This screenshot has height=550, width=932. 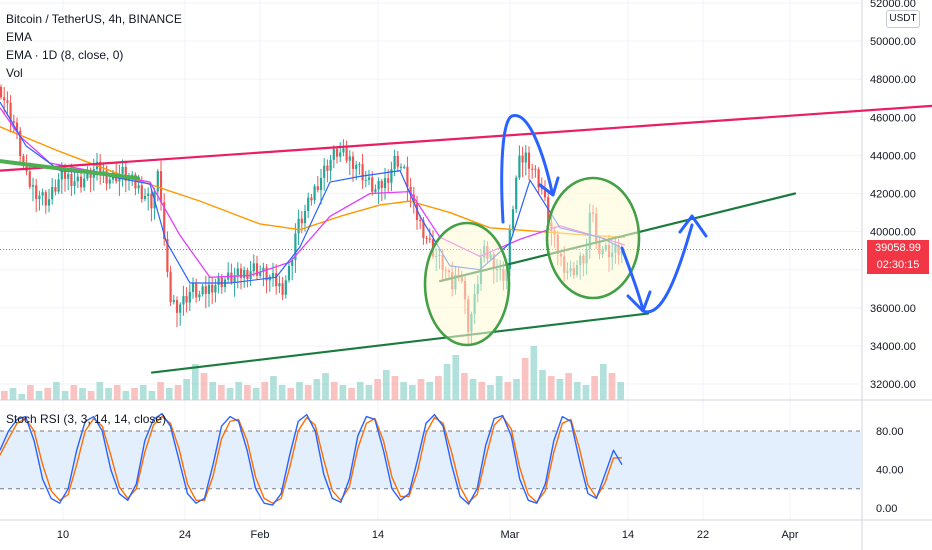 What do you see at coordinates (886, 509) in the screenshot?
I see `stoch-tick-0: 0.00` at bounding box center [886, 509].